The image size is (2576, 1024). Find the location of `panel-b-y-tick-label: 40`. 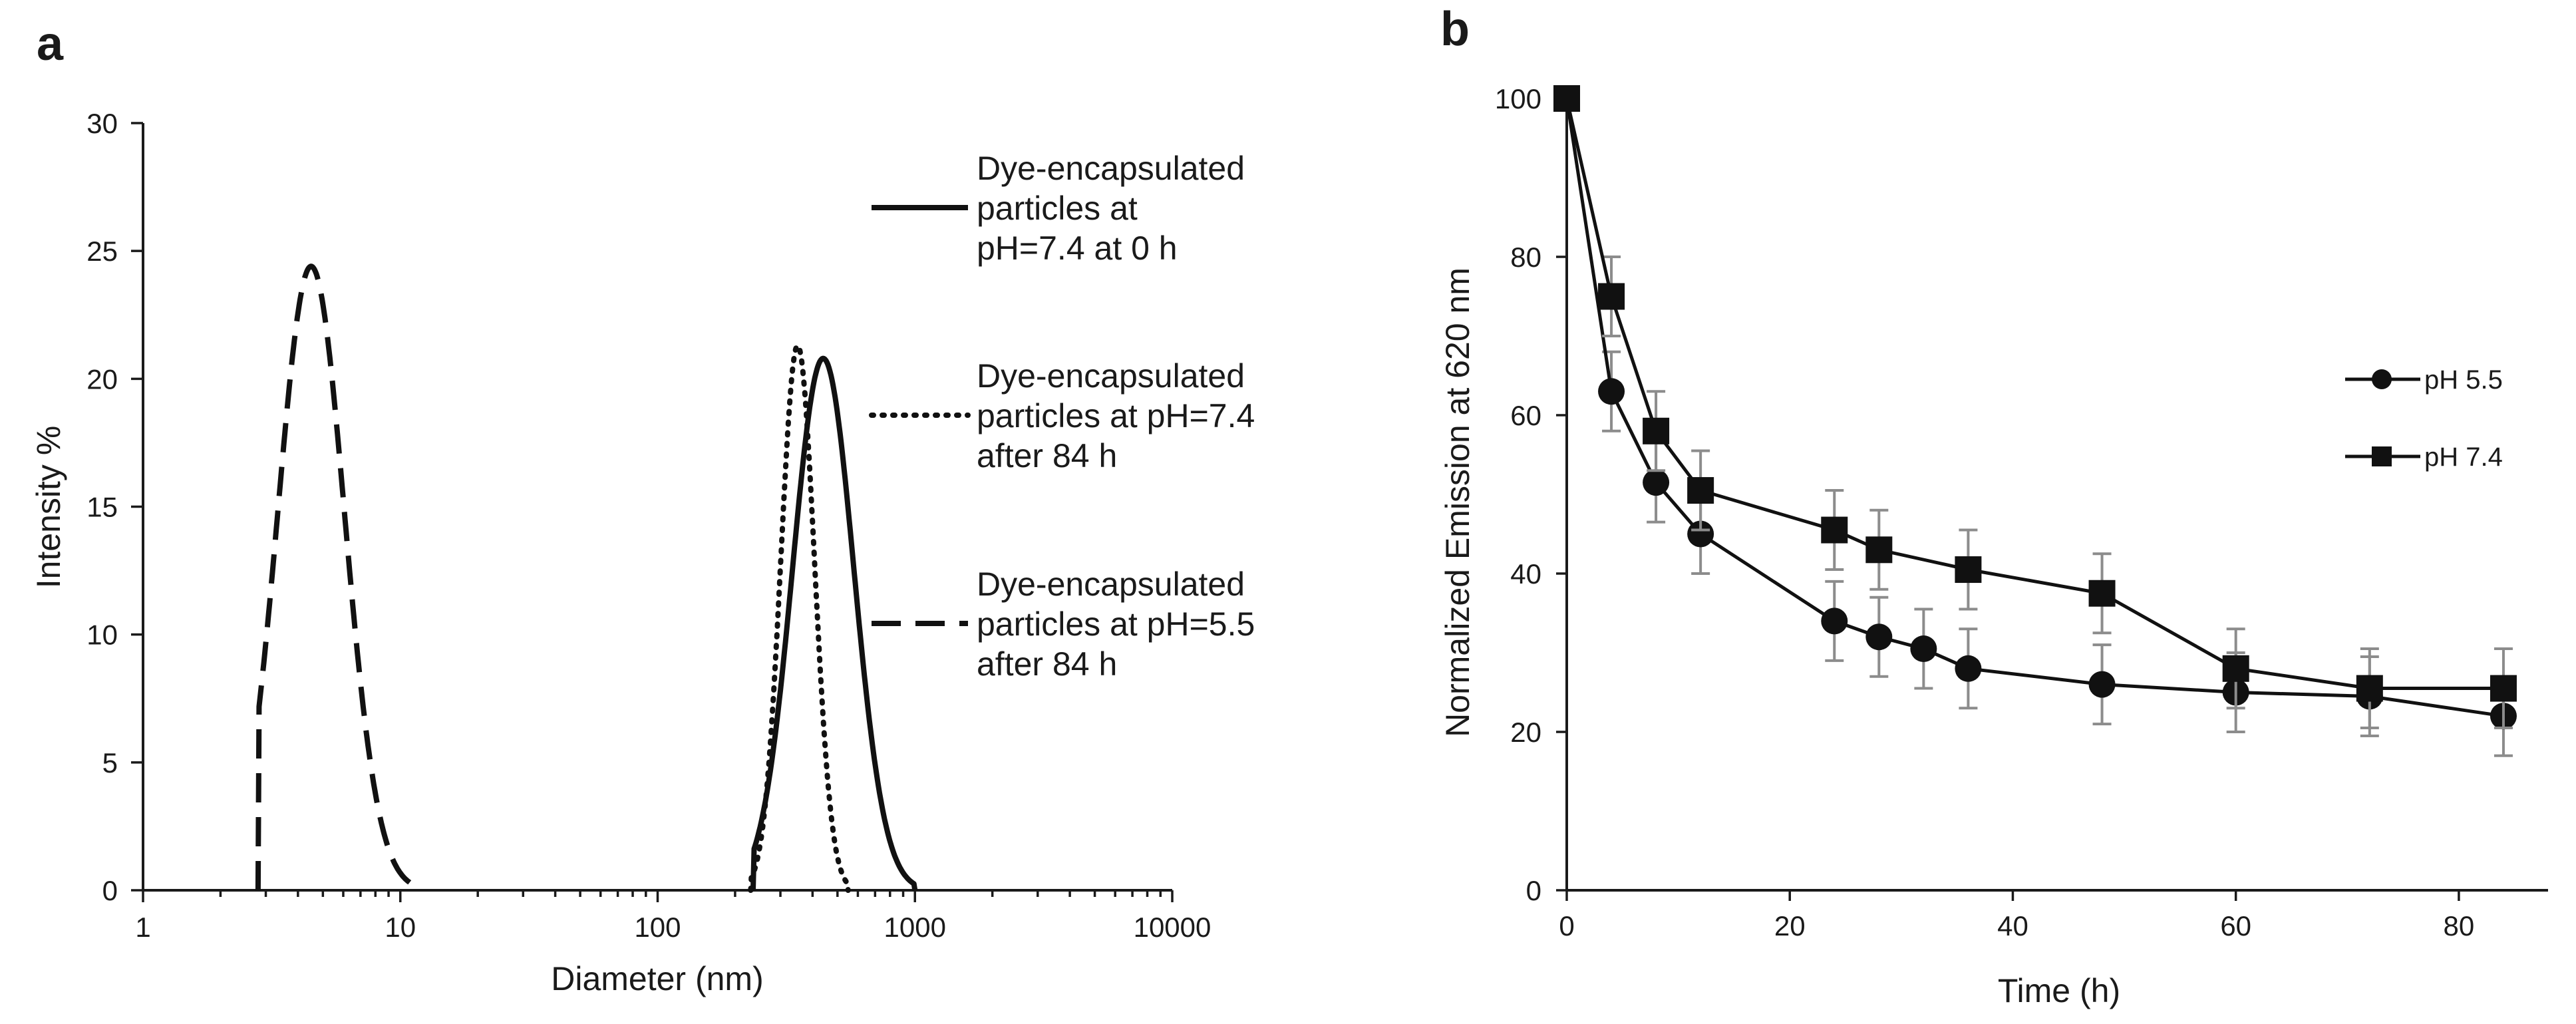

panel-b-y-tick-label: 40 is located at coordinates (1525, 574).